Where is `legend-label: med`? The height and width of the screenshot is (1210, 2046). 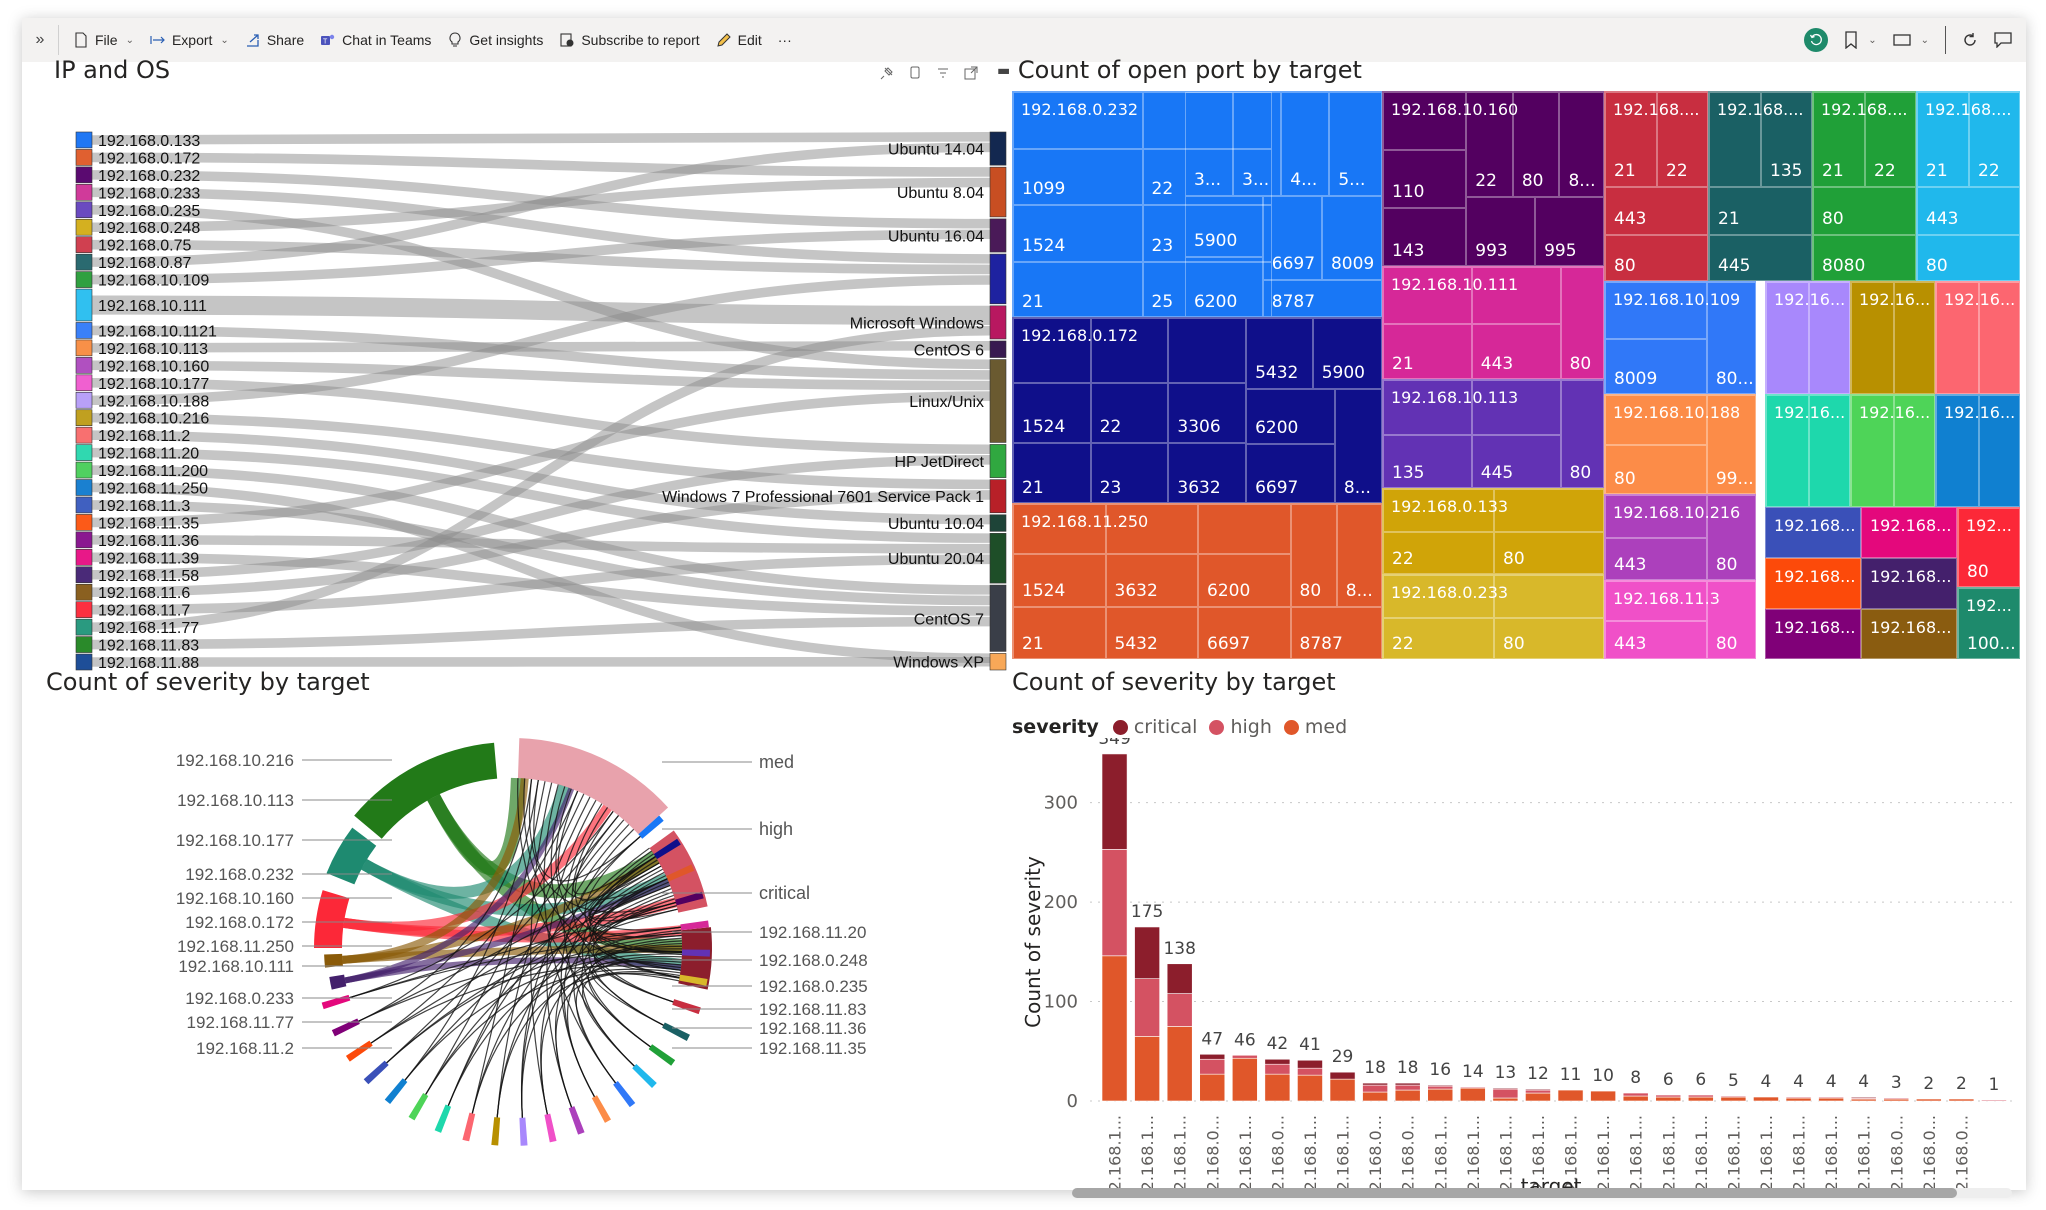 legend-label: med is located at coordinates (1326, 727).